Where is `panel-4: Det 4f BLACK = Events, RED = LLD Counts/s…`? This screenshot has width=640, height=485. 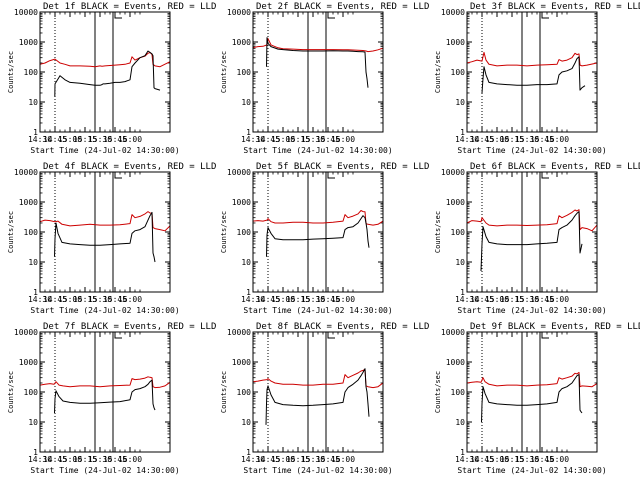
panel-4: Det 4f BLACK = Events, RED = LLD Counts/s… is located at coordinates (111, 238).